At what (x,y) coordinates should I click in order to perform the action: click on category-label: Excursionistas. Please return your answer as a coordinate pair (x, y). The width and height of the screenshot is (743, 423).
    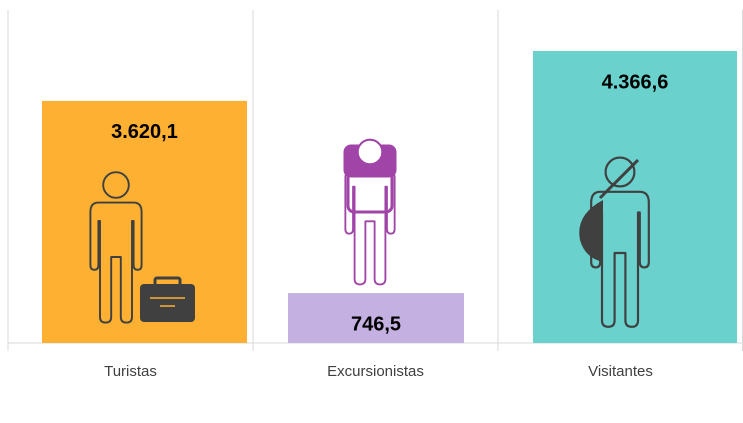
    Looking at the image, I should click on (375, 371).